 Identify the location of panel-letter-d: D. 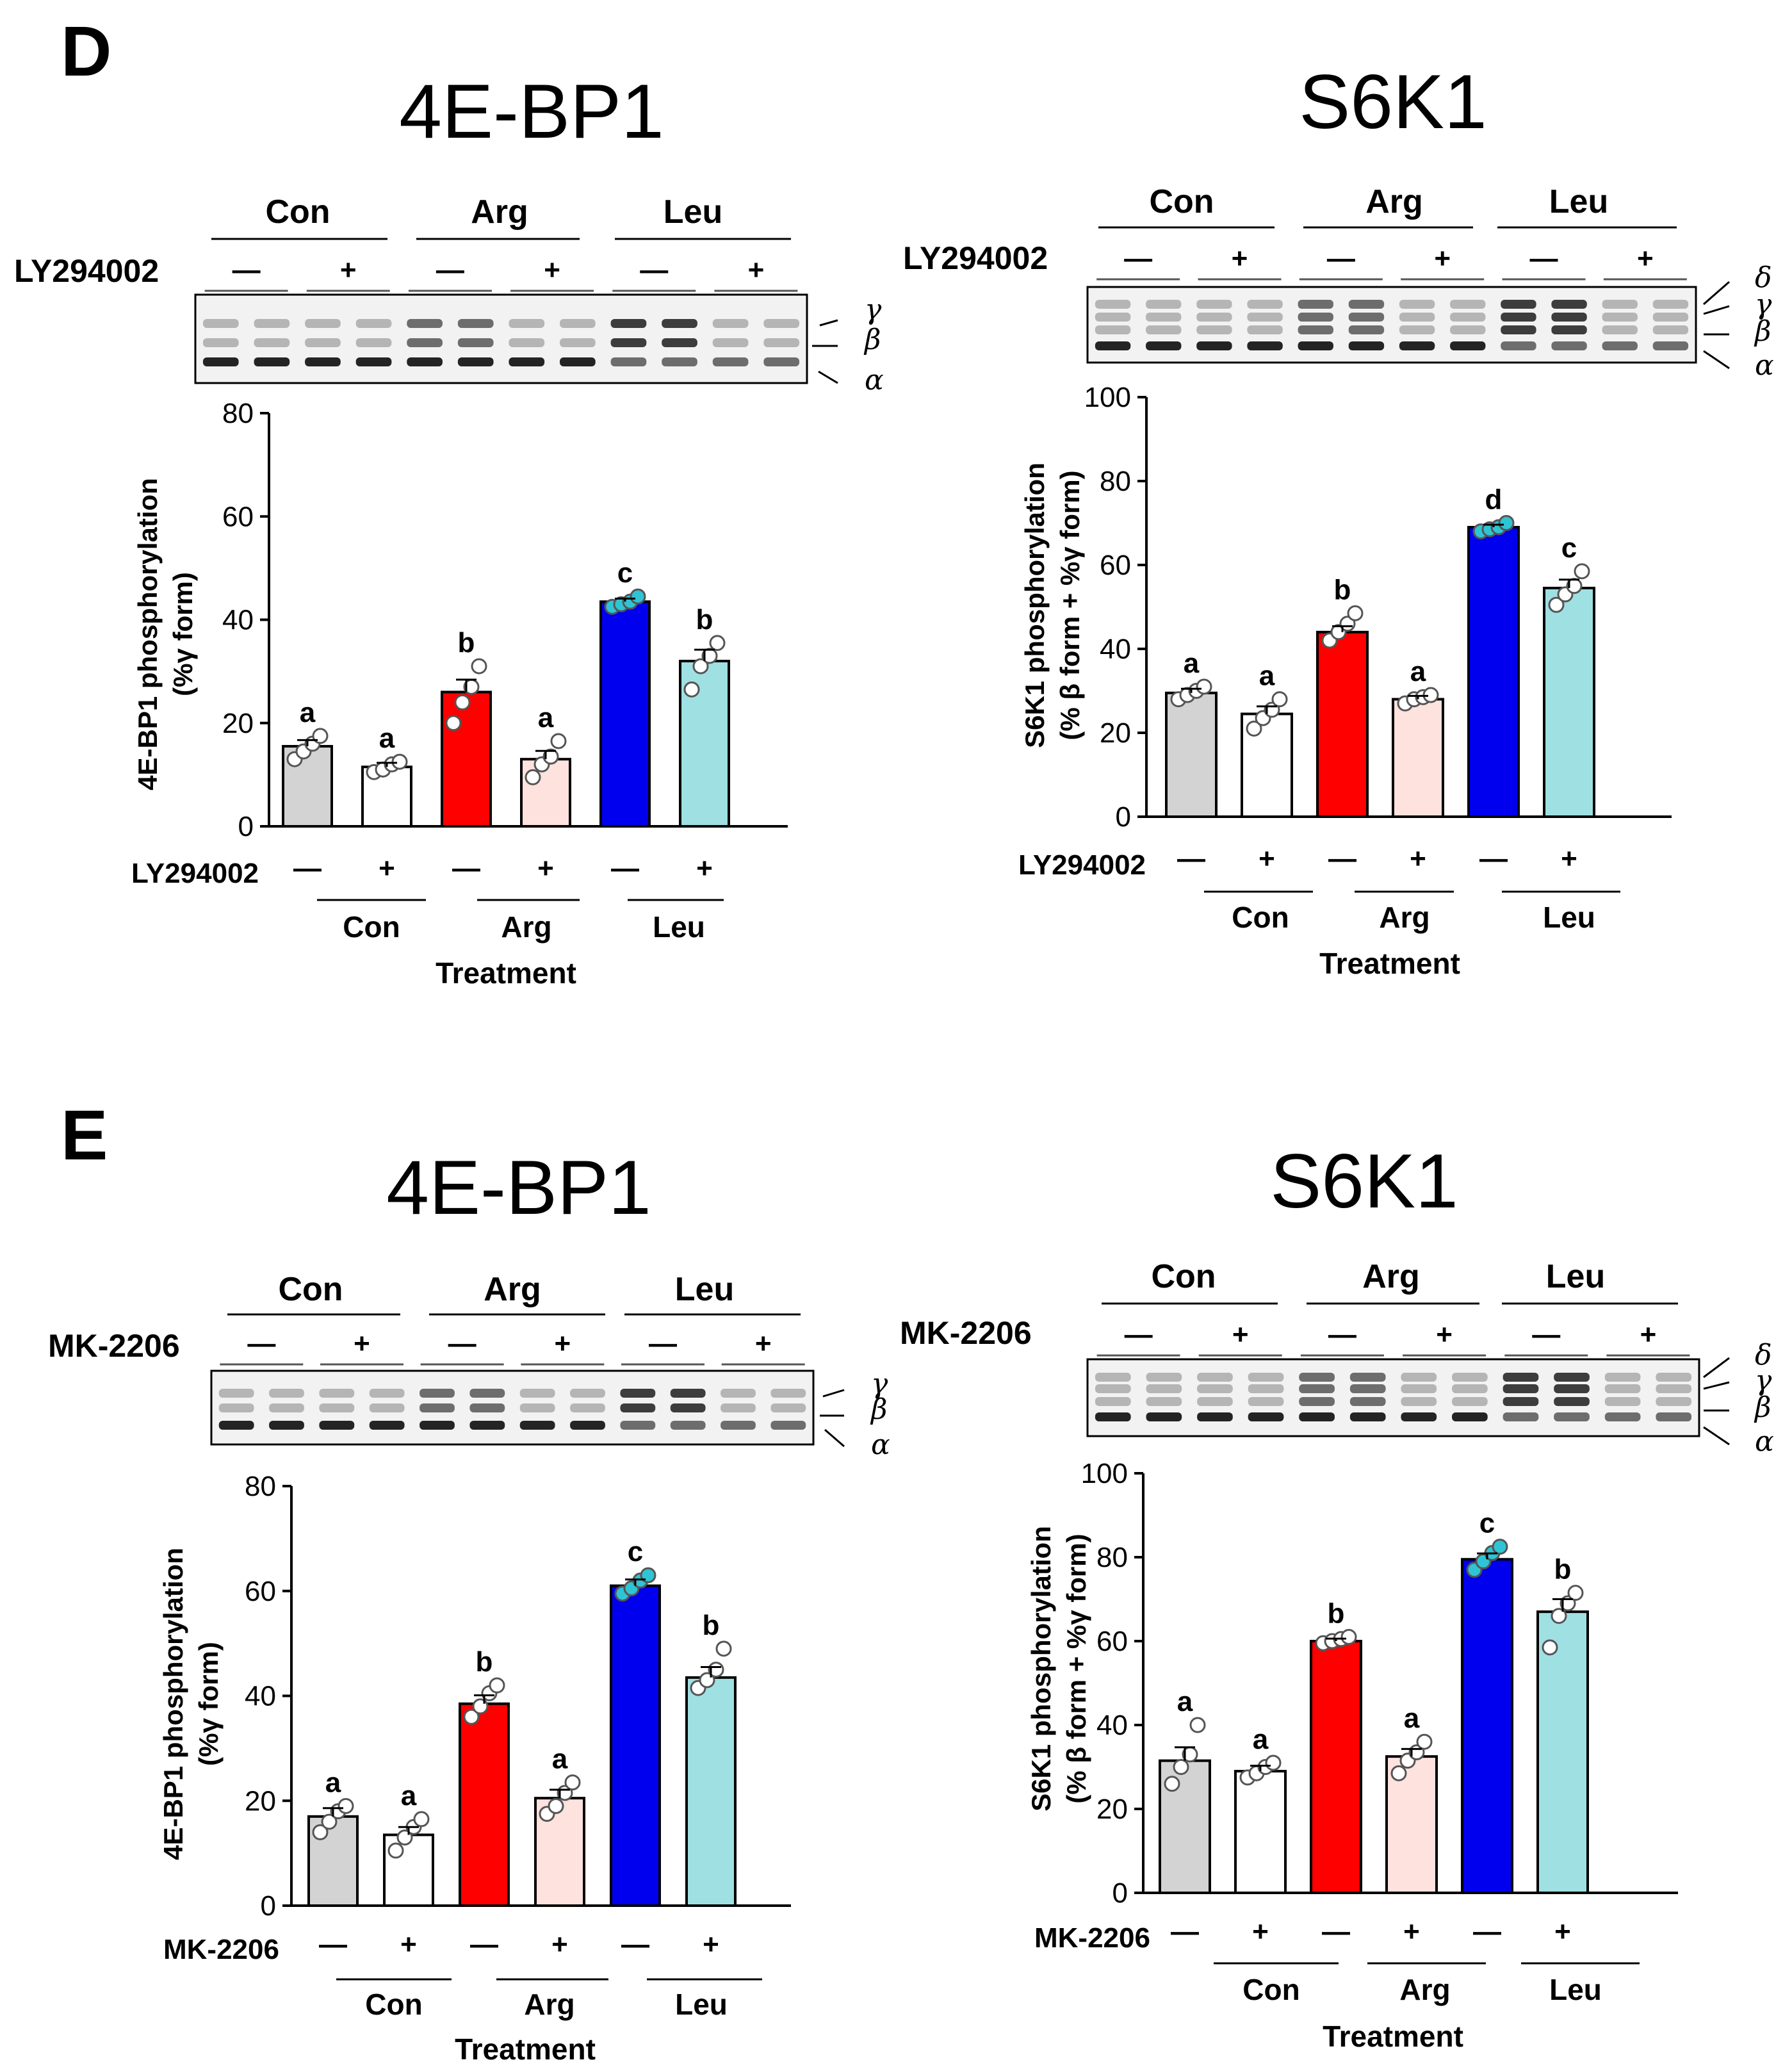
(86, 51).